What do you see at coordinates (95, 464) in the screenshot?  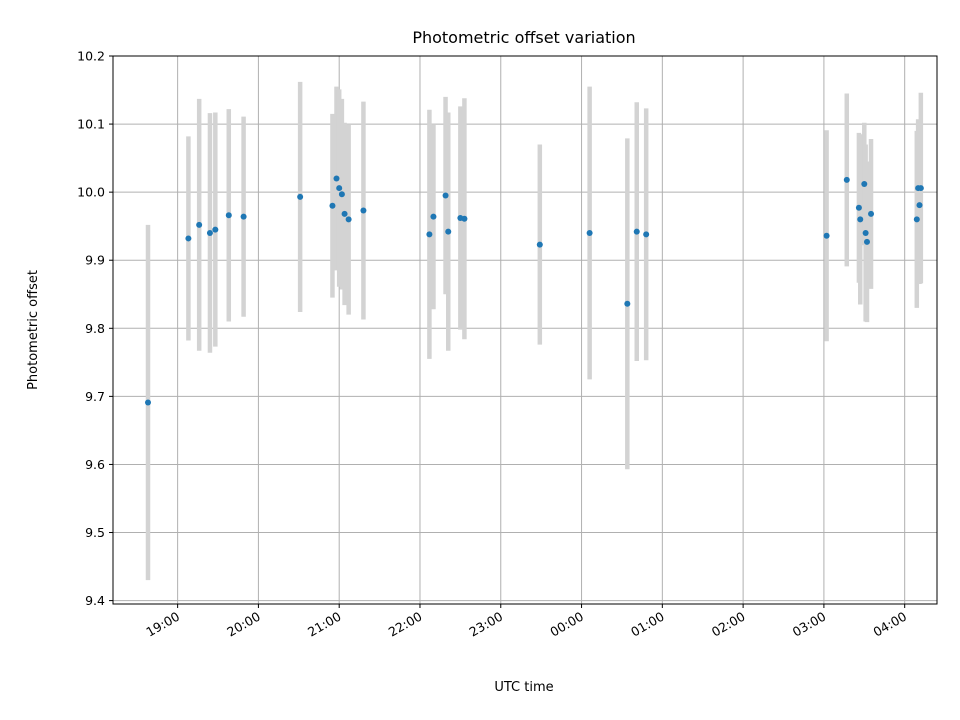 I see `y-tick-label: 9.6` at bounding box center [95, 464].